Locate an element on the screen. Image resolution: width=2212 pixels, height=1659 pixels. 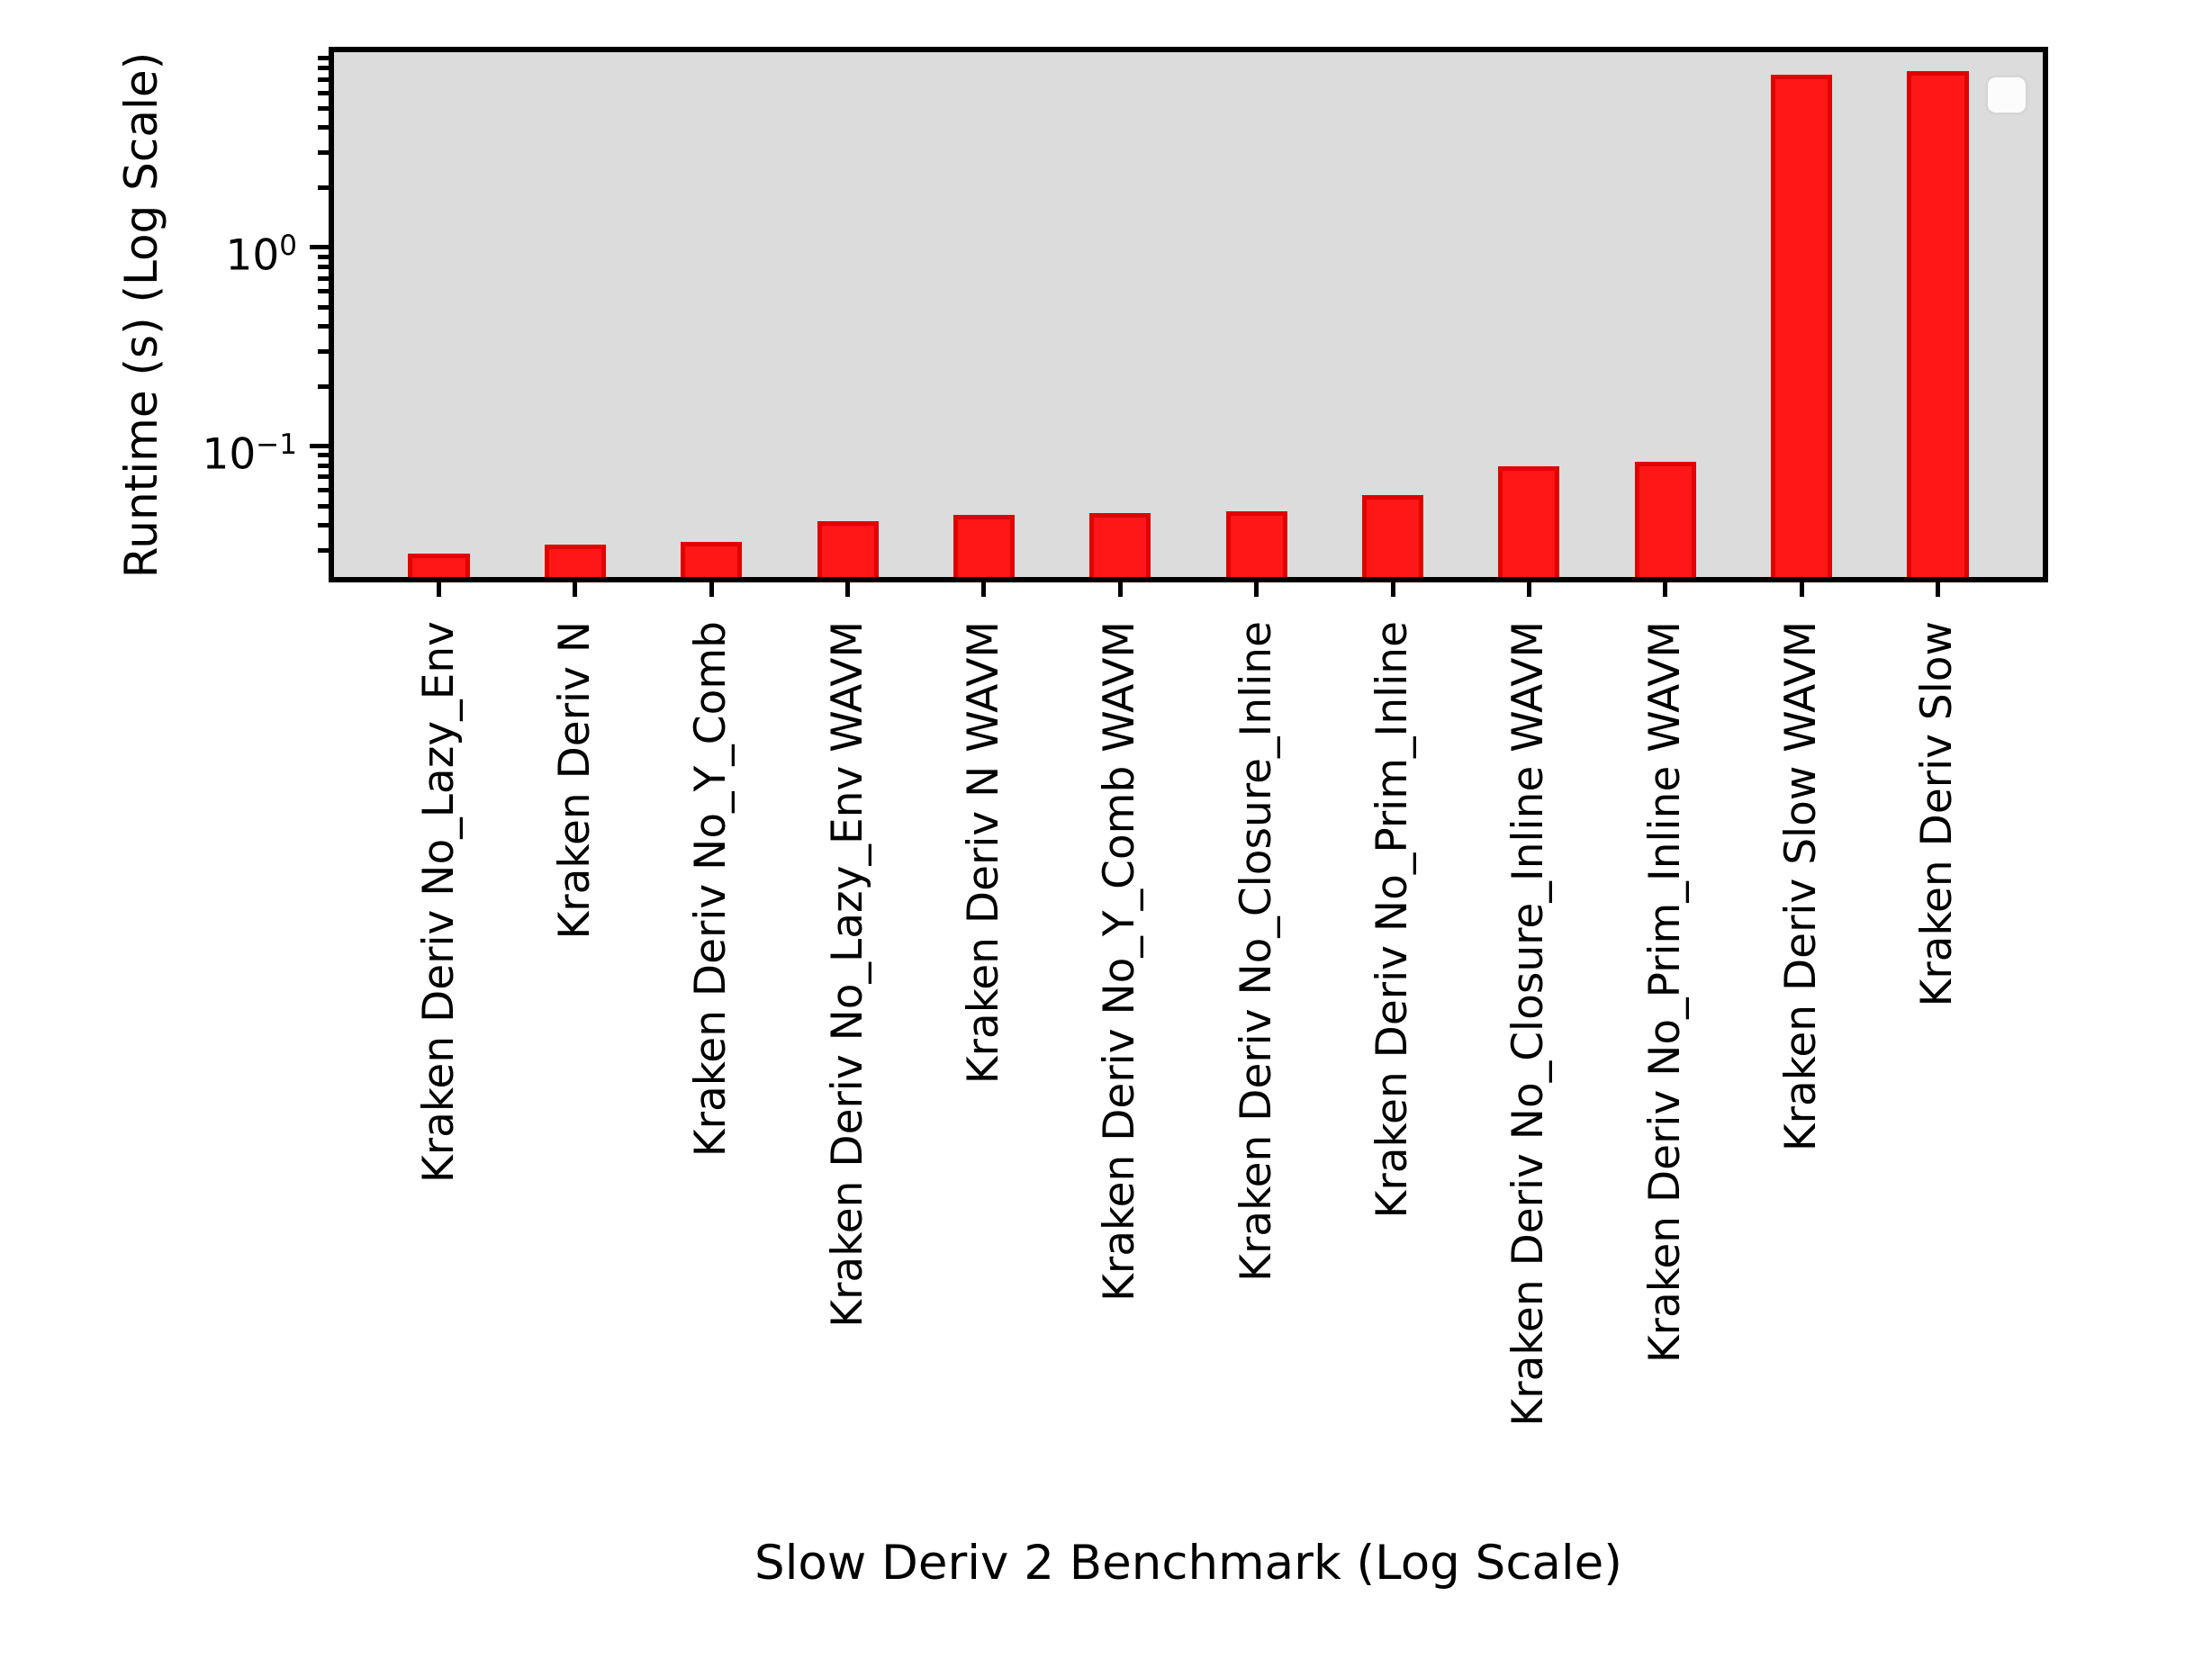
x-tick-label: Kraken Deriv N is located at coordinates (574, 780).